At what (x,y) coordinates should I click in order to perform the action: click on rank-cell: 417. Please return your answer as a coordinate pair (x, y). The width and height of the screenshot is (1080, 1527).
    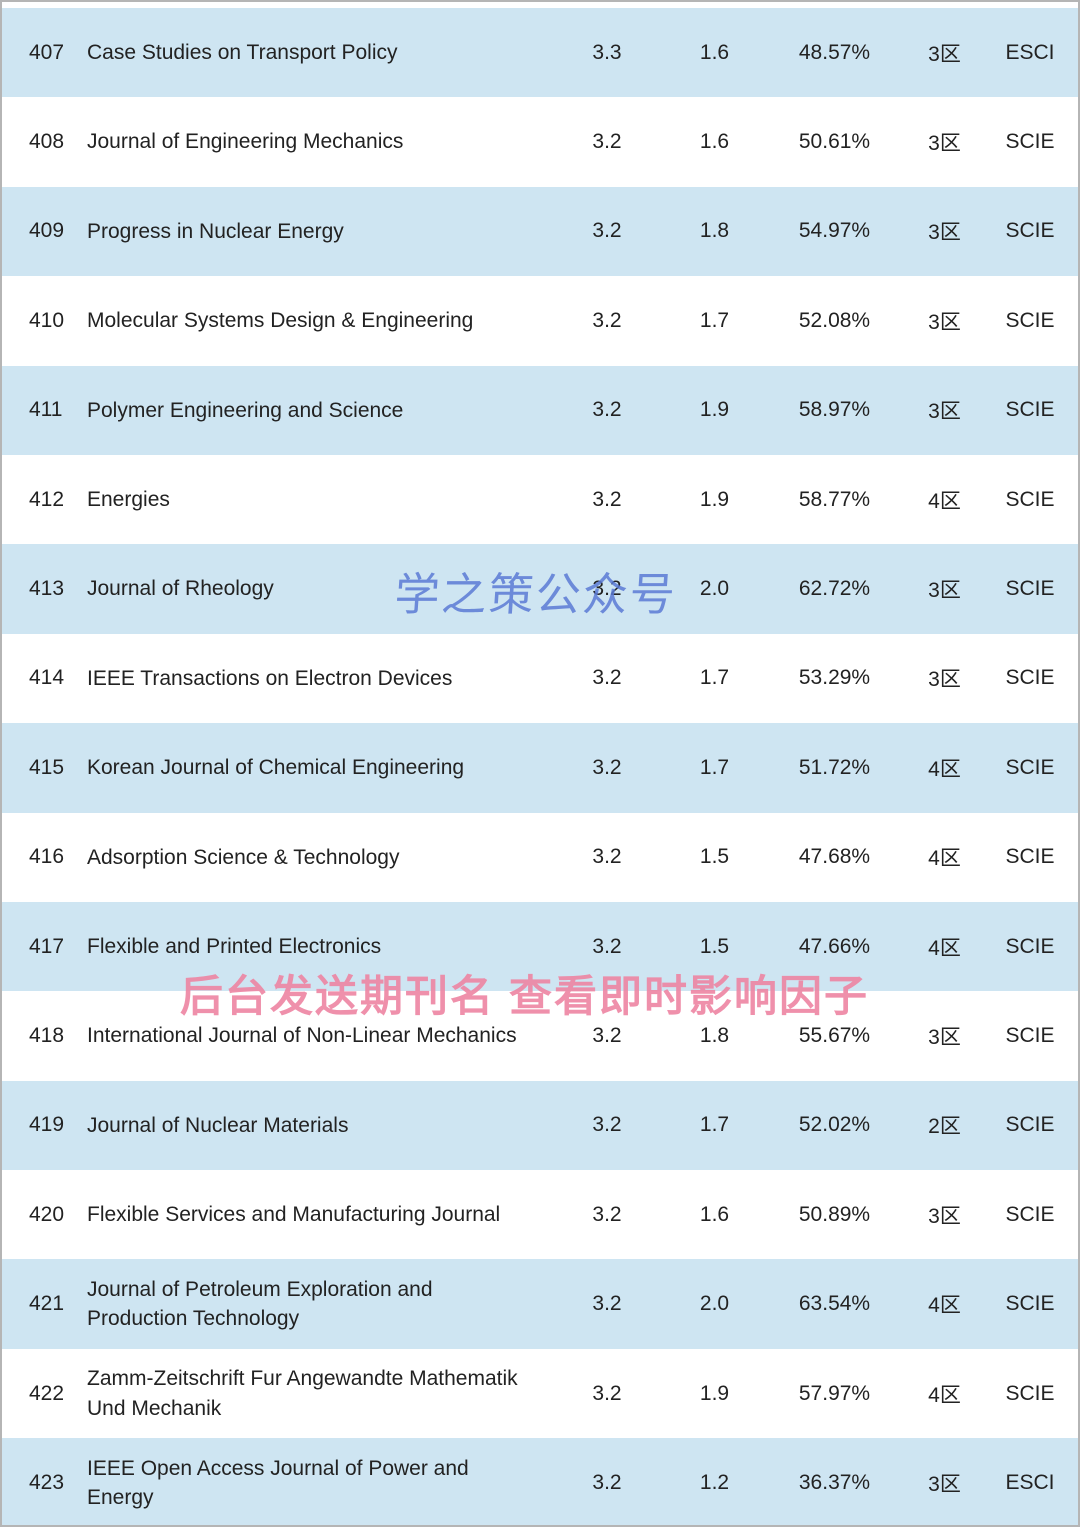
    Looking at the image, I should click on (47, 946).